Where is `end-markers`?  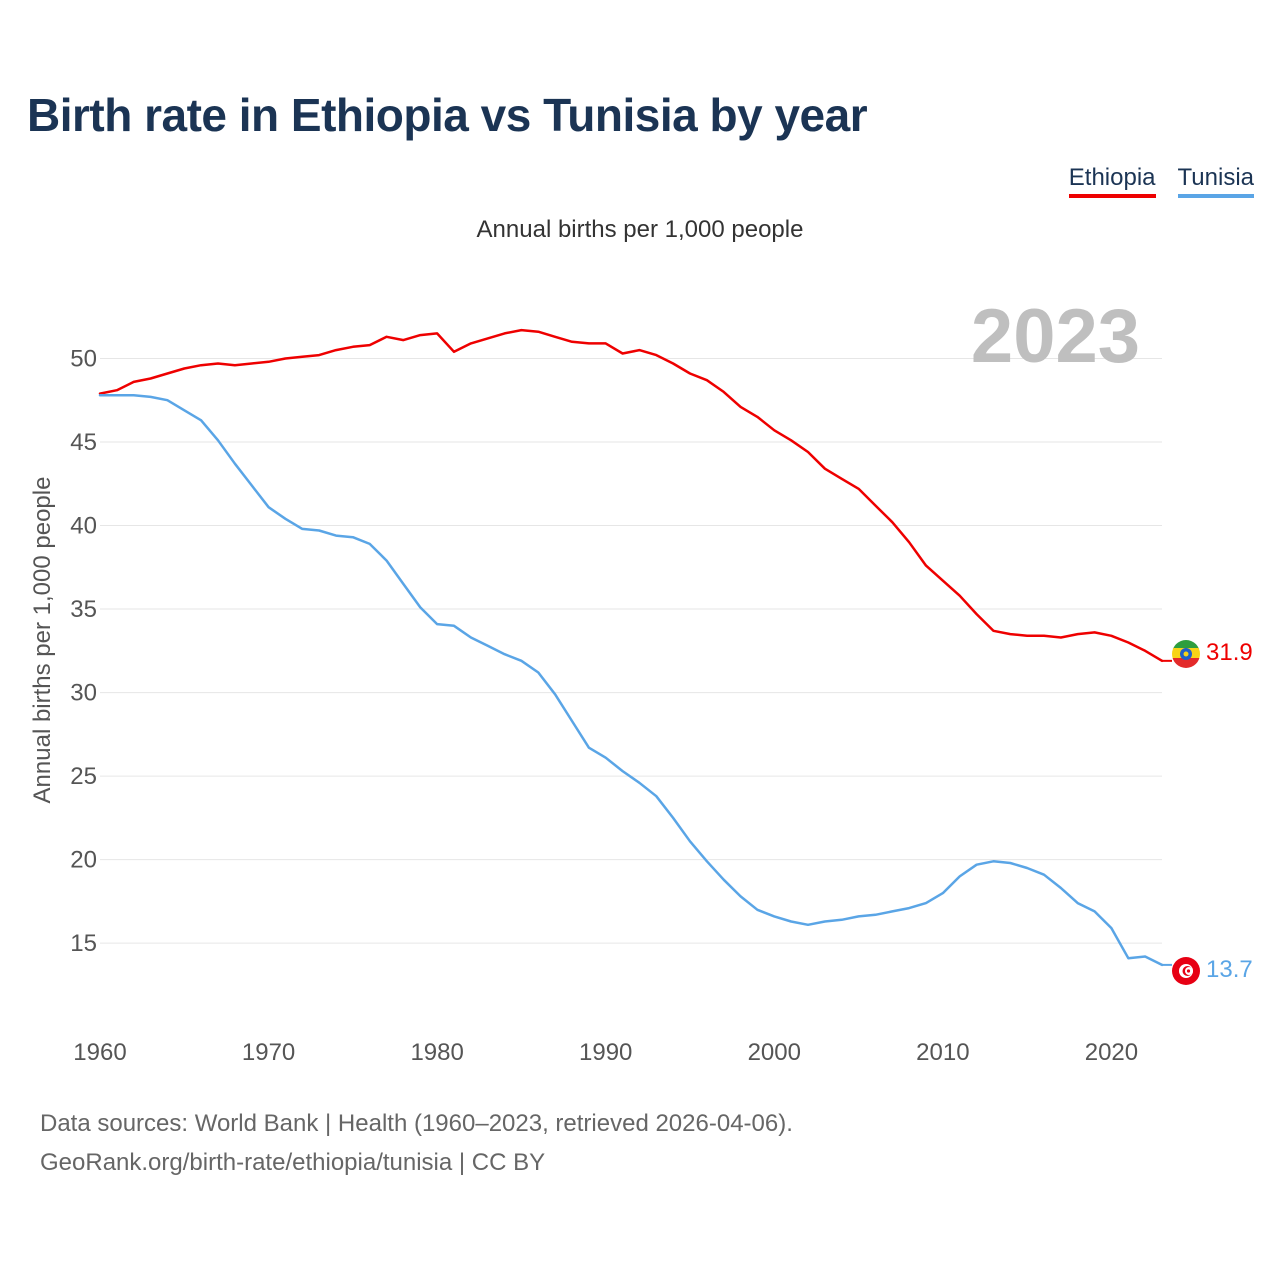
end-markers is located at coordinates (1186, 812).